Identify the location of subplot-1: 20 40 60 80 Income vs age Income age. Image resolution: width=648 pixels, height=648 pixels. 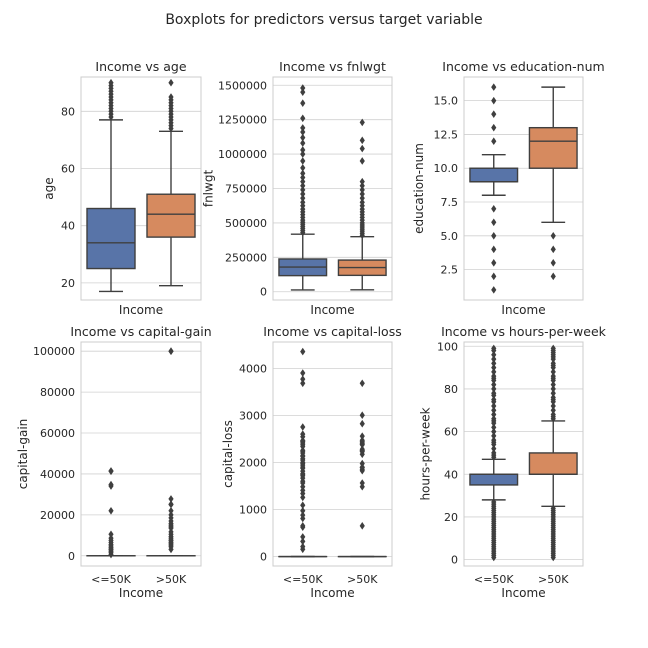
(122, 188).